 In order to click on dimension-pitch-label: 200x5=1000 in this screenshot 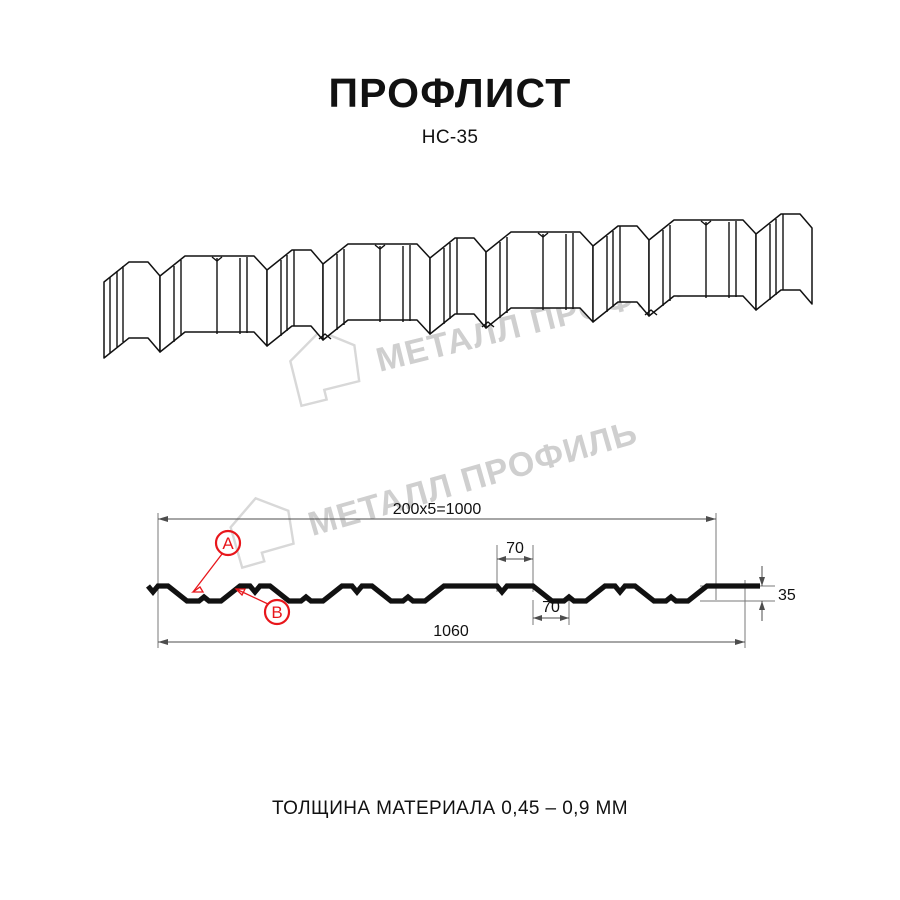, I will do `click(437, 509)`.